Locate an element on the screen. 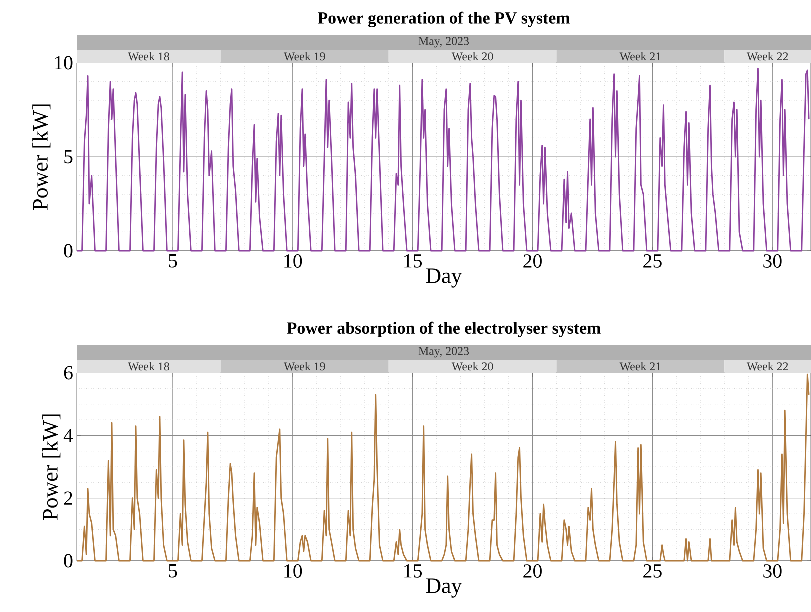 The height and width of the screenshot is (612, 811). chart-title: Power absorption of the electrolyser system is located at coordinates (444, 330).